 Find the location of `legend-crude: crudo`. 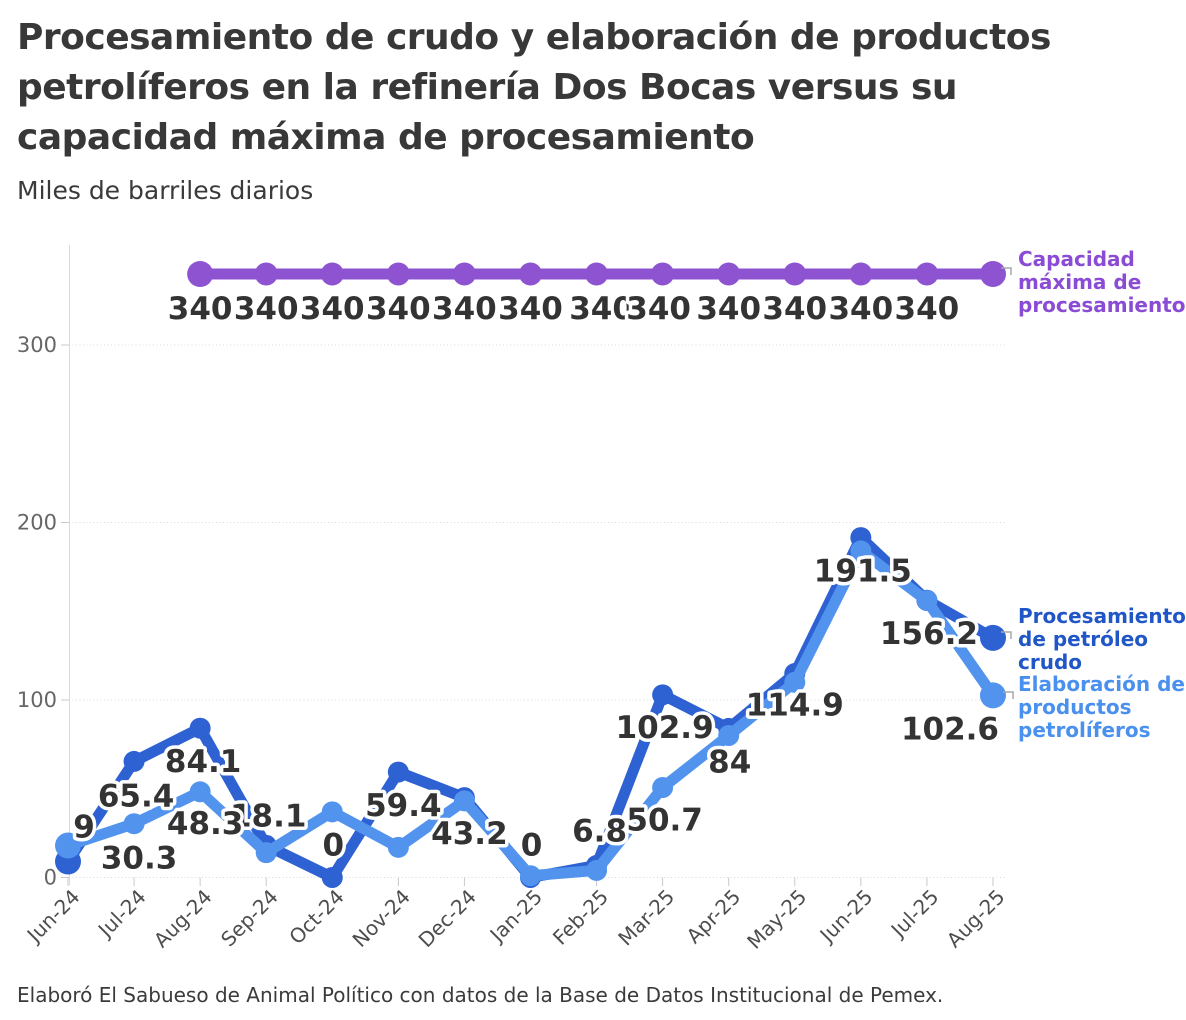

legend-crude: crudo is located at coordinates (1050, 662).